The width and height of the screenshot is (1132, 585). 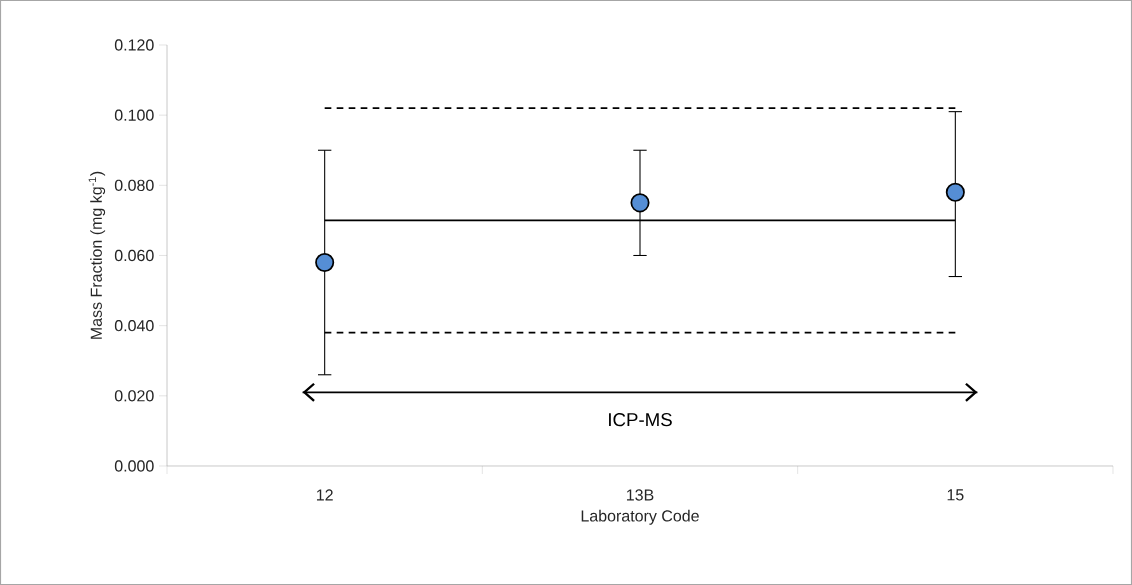 What do you see at coordinates (97, 255) in the screenshot?
I see `y-axis-title: Mass Fraction (mg kg$^{-1}$)` at bounding box center [97, 255].